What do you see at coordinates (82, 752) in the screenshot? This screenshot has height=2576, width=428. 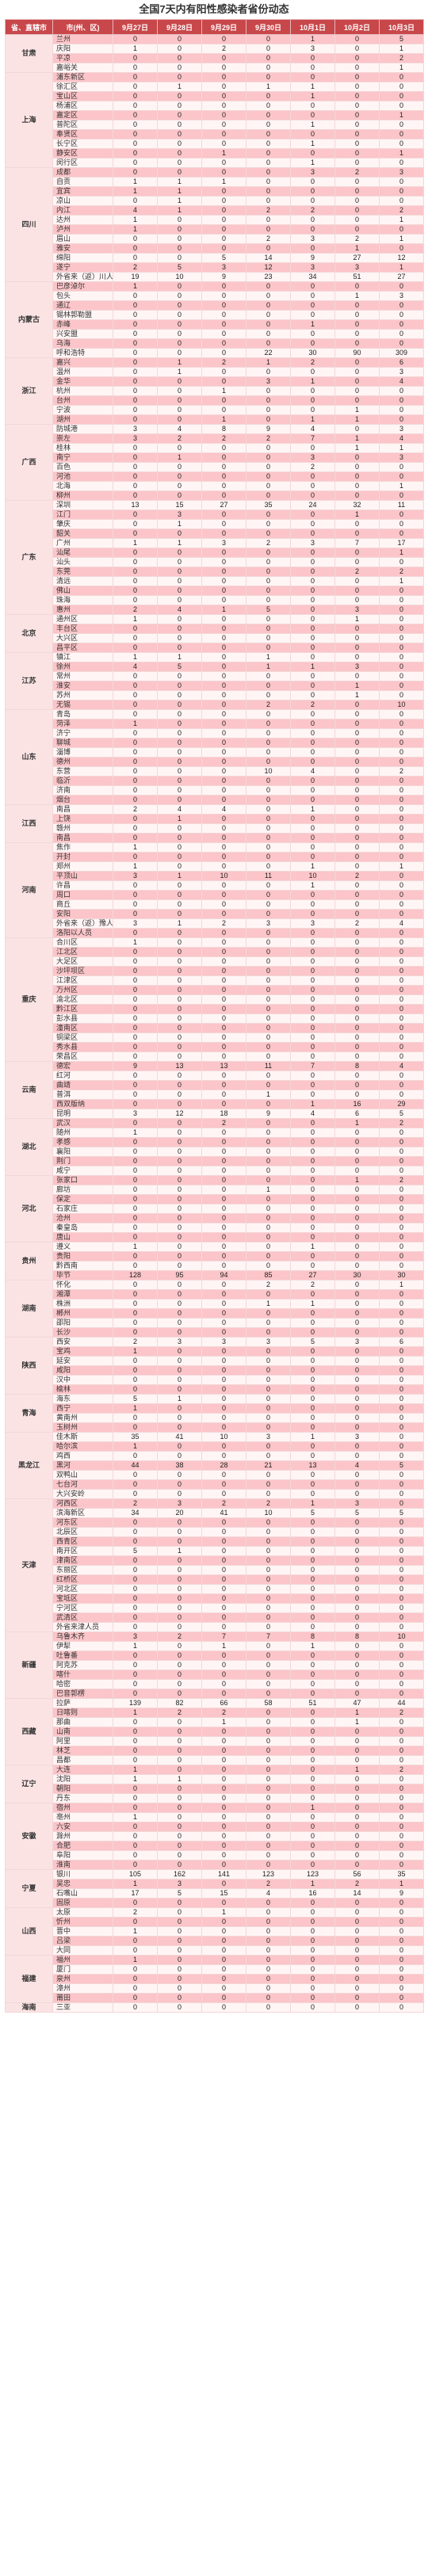 I see `city-cell: 淄博` at bounding box center [82, 752].